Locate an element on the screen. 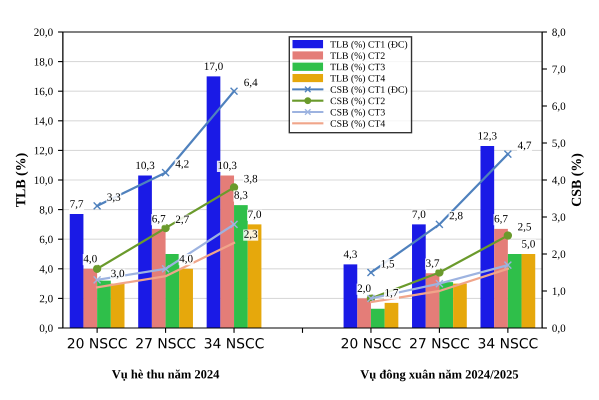 The width and height of the screenshot is (599, 400). y-tick-label: 0,0 is located at coordinates (46, 329).